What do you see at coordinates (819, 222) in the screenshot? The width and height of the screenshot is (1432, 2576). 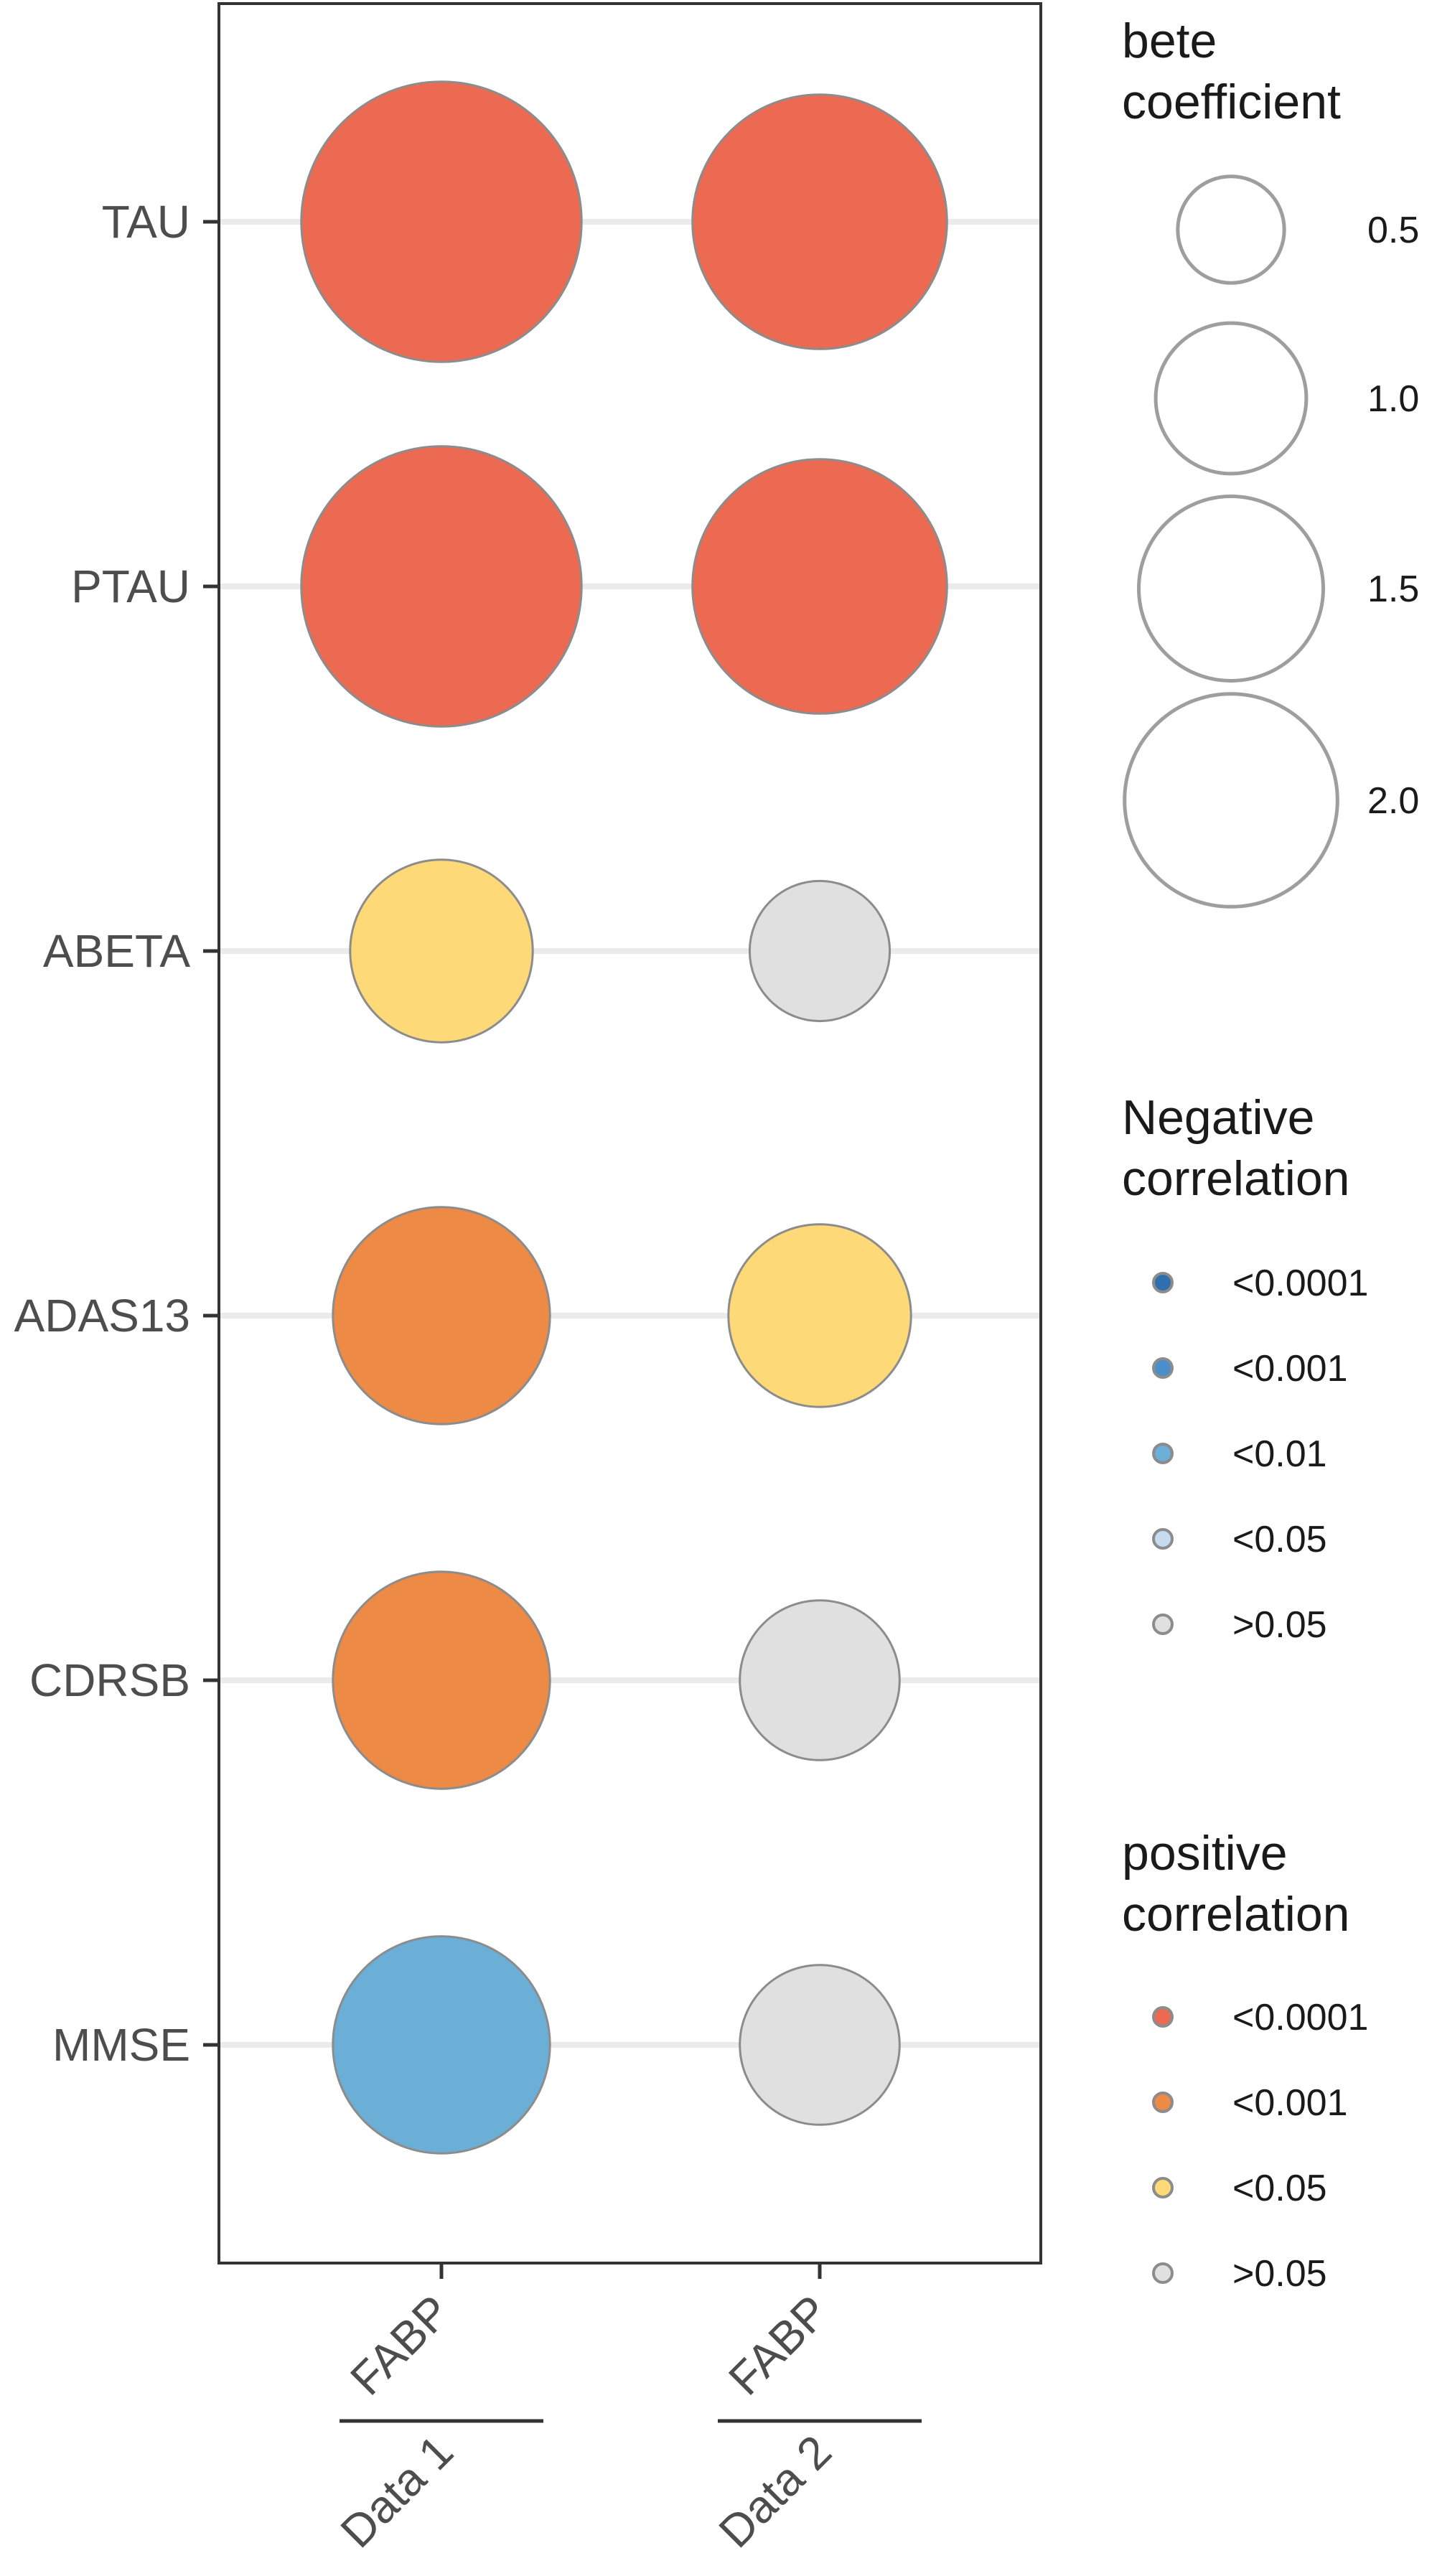 I see `bubble-tau-col2` at bounding box center [819, 222].